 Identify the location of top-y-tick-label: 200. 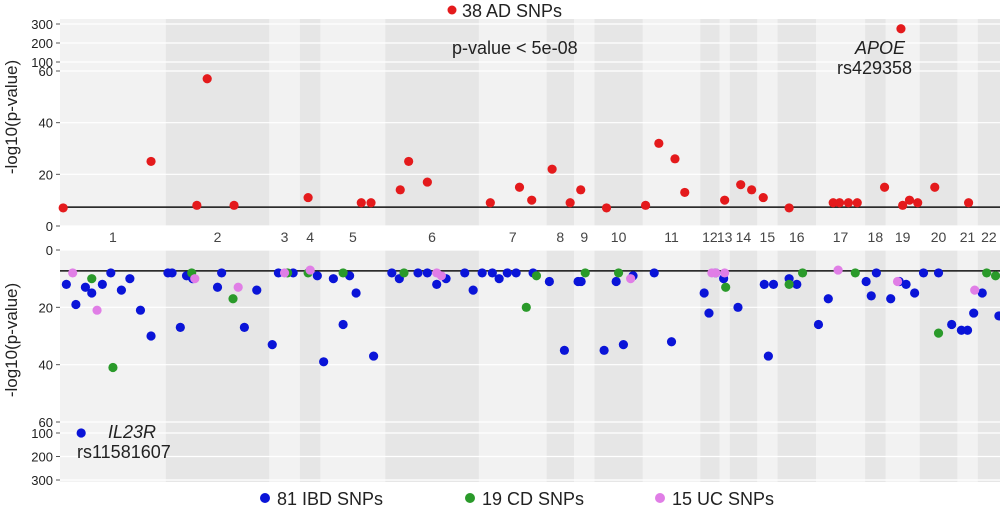
(42, 43).